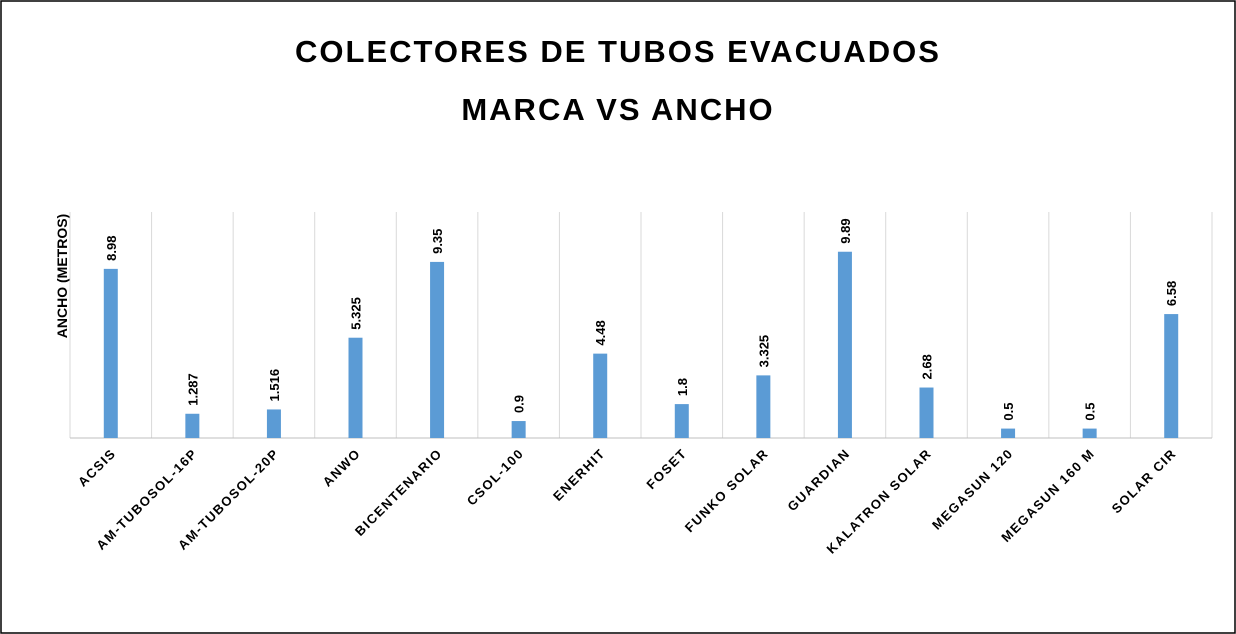 This screenshot has width=1236, height=634. I want to click on data-label: 5.325, so click(356, 313).